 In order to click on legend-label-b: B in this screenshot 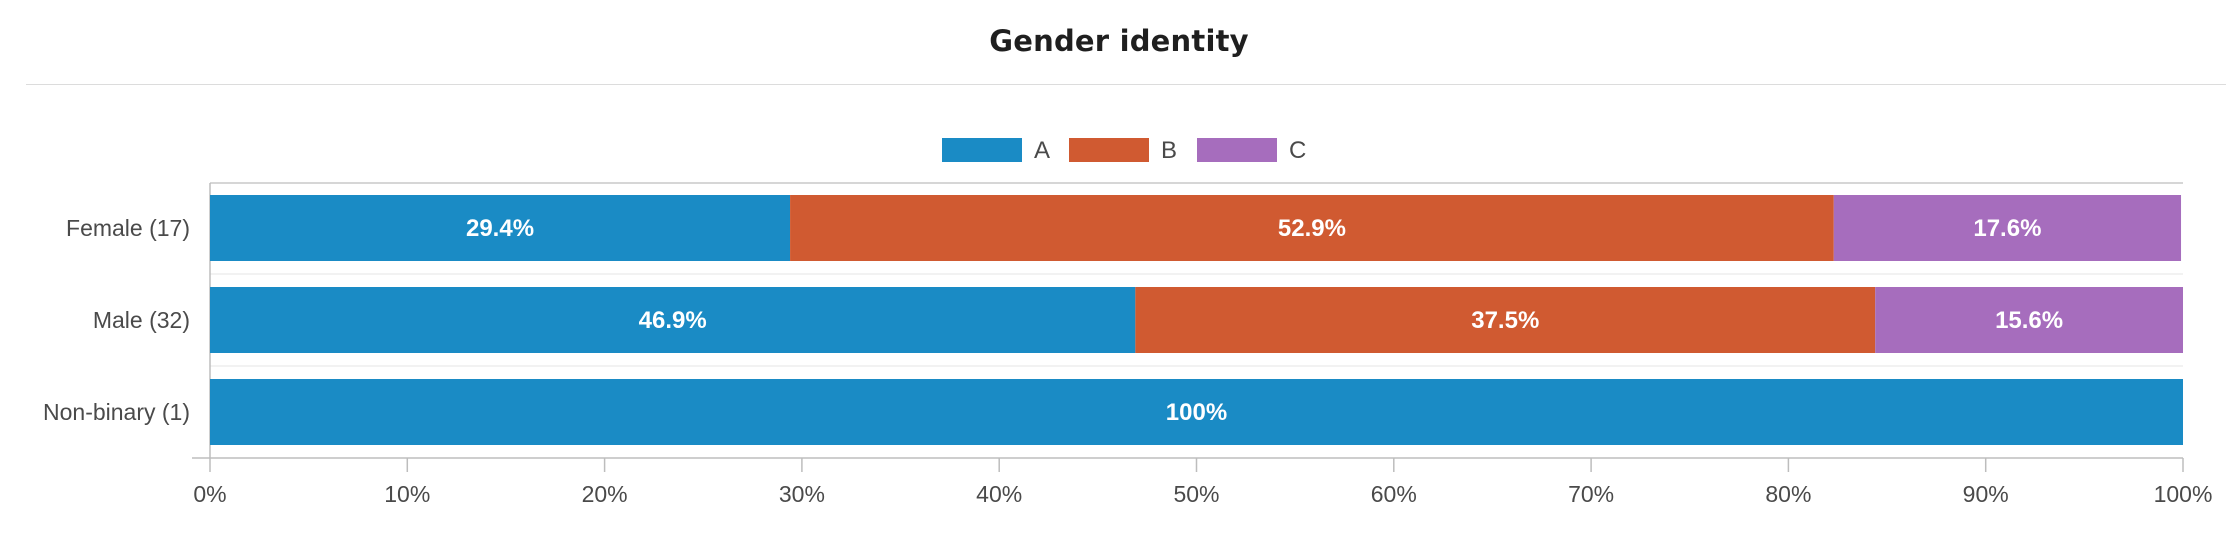, I will do `click(1169, 150)`.